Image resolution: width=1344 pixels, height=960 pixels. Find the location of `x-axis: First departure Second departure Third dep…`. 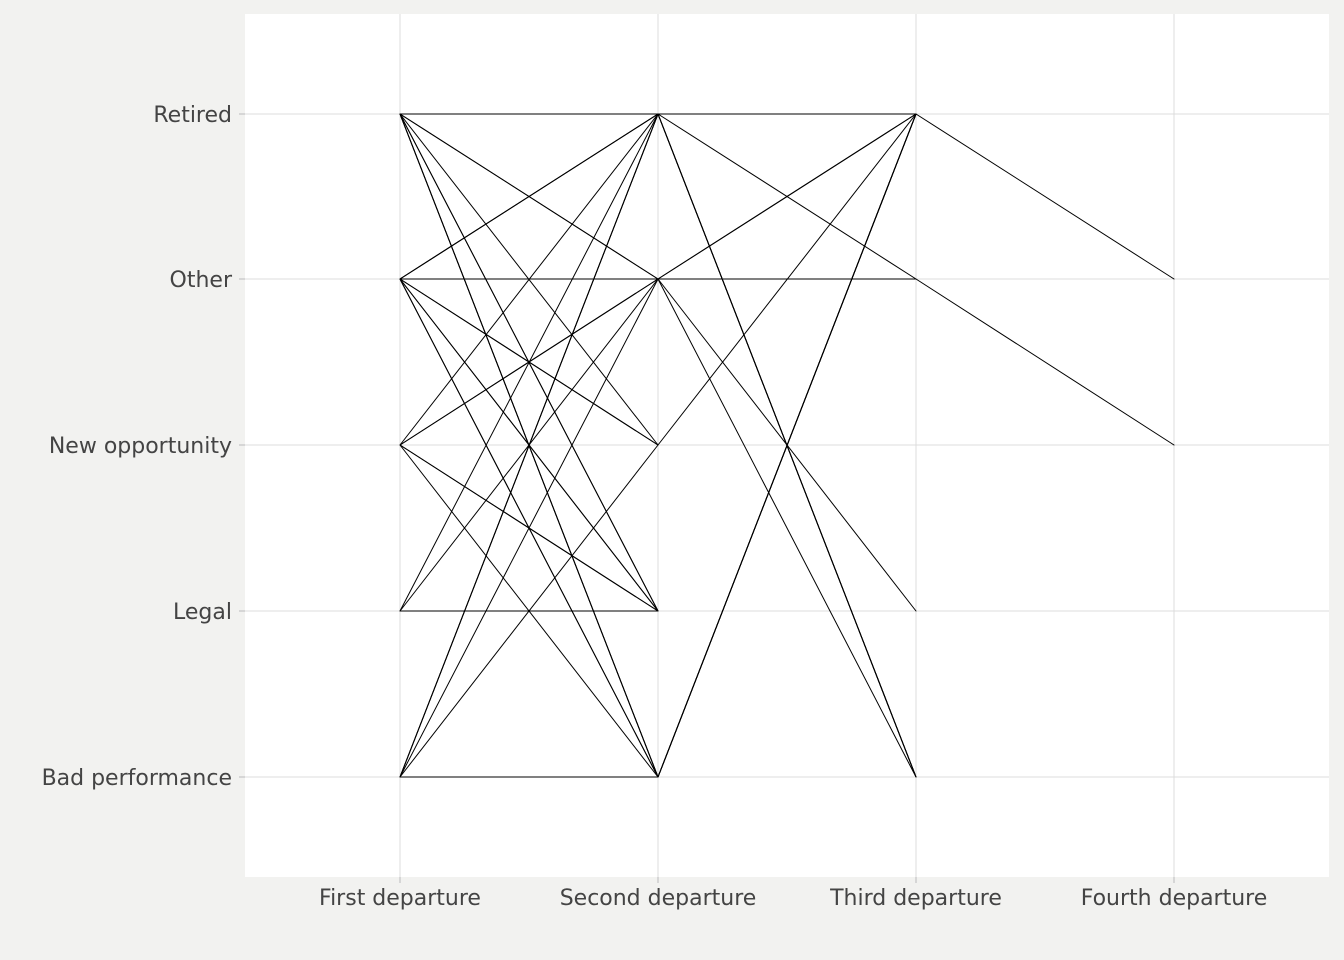

x-axis: First departure Second departure Third dep… is located at coordinates (793, 894).